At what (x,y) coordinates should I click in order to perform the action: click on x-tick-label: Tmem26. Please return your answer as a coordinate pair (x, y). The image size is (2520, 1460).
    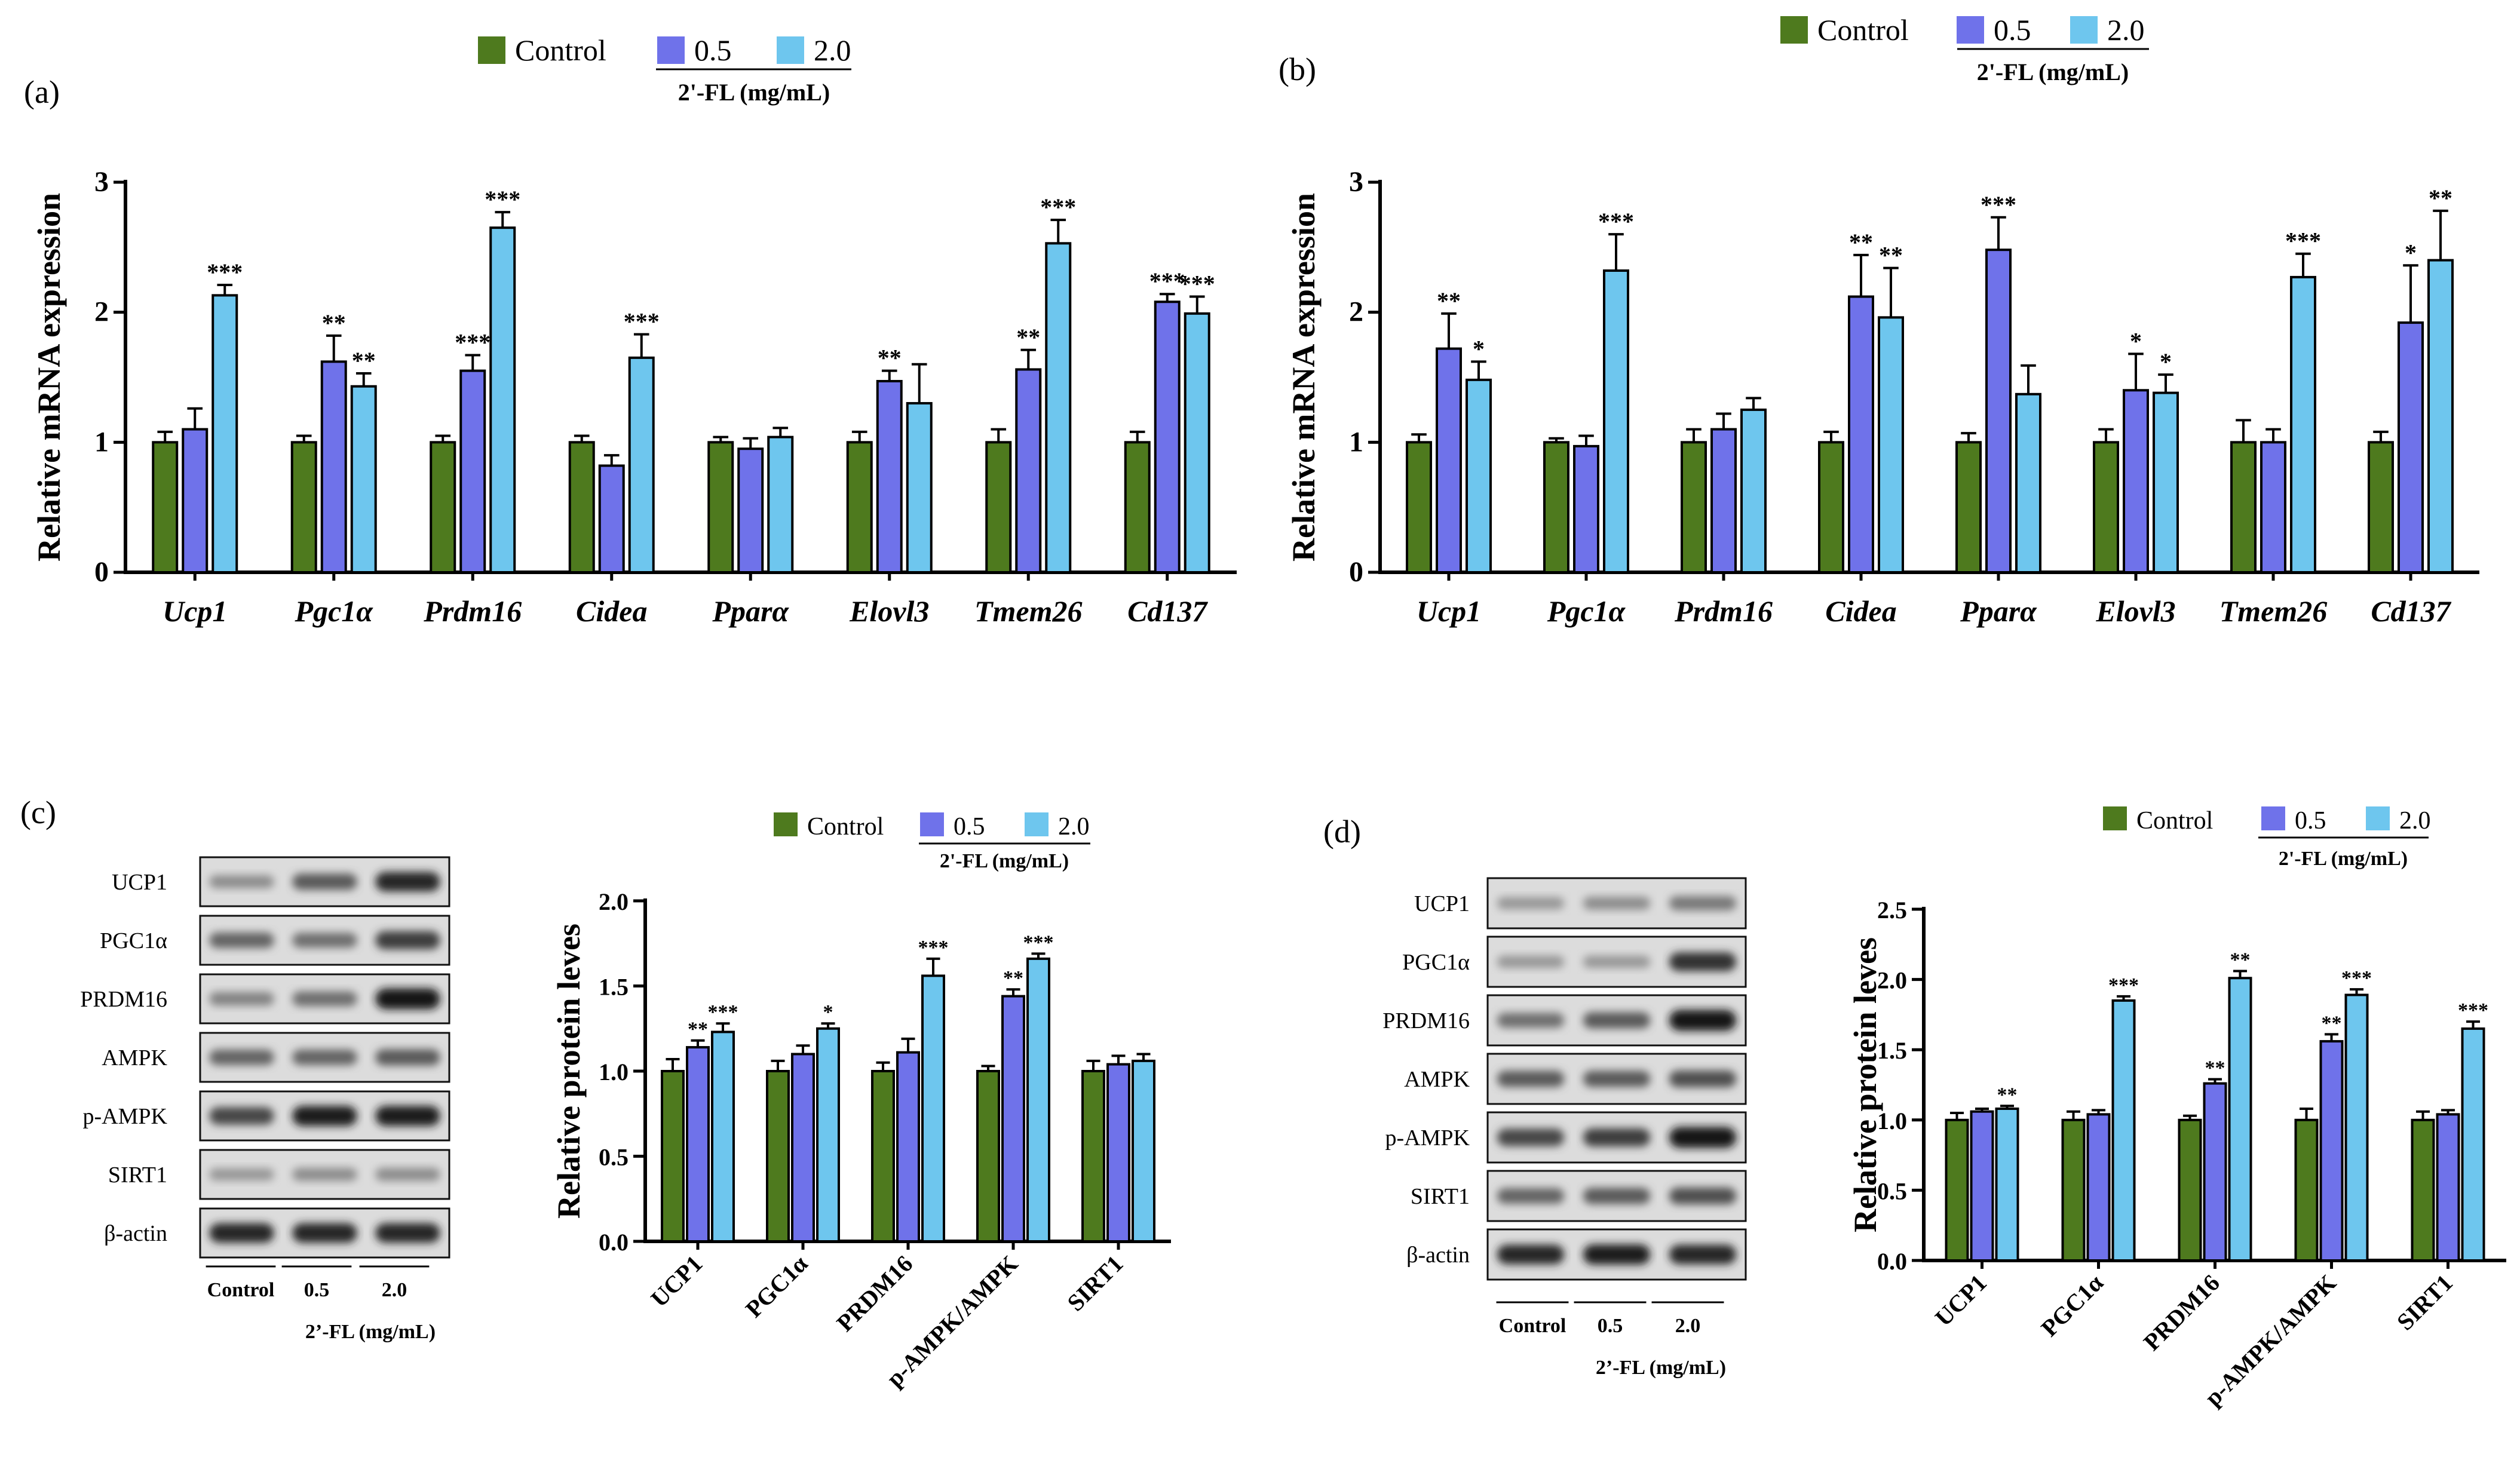
    Looking at the image, I should click on (2273, 611).